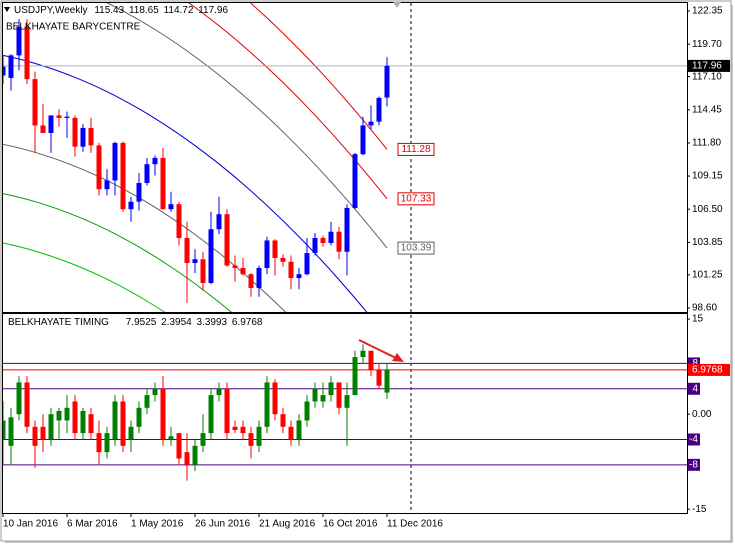  What do you see at coordinates (695, 363) in the screenshot?
I see `level-label: 8` at bounding box center [695, 363].